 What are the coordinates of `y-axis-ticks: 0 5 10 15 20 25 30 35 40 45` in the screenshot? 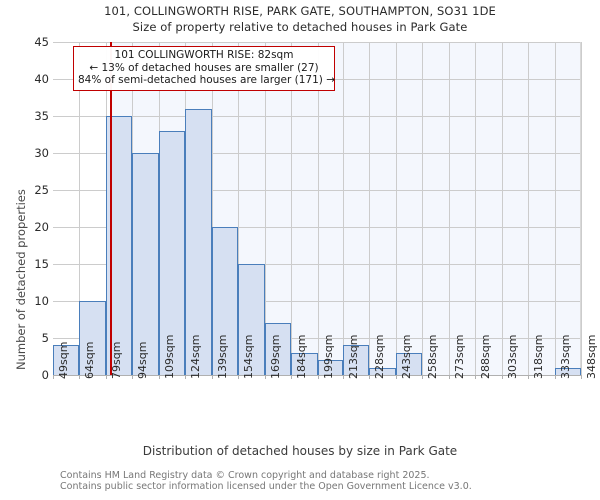 It's located at (24, 250).